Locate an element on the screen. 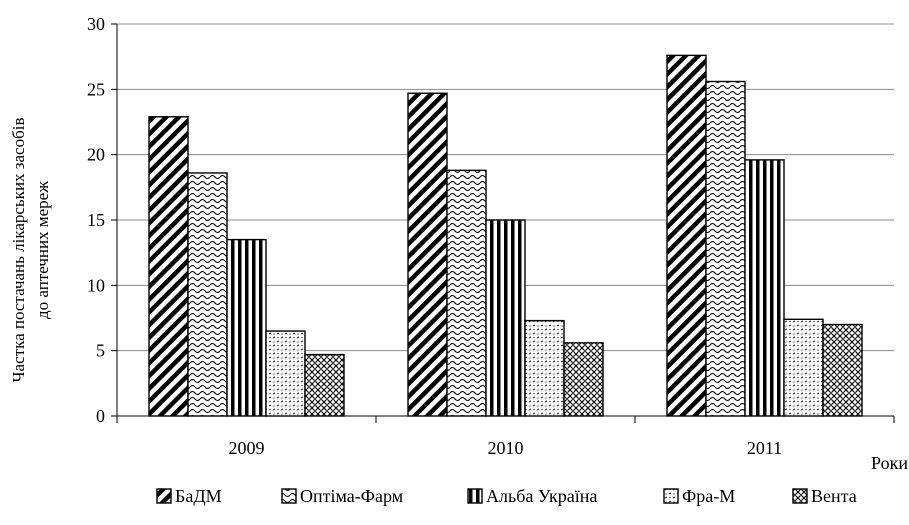 The width and height of the screenshot is (909, 525). y-tick-label: 25 is located at coordinates (96, 89).